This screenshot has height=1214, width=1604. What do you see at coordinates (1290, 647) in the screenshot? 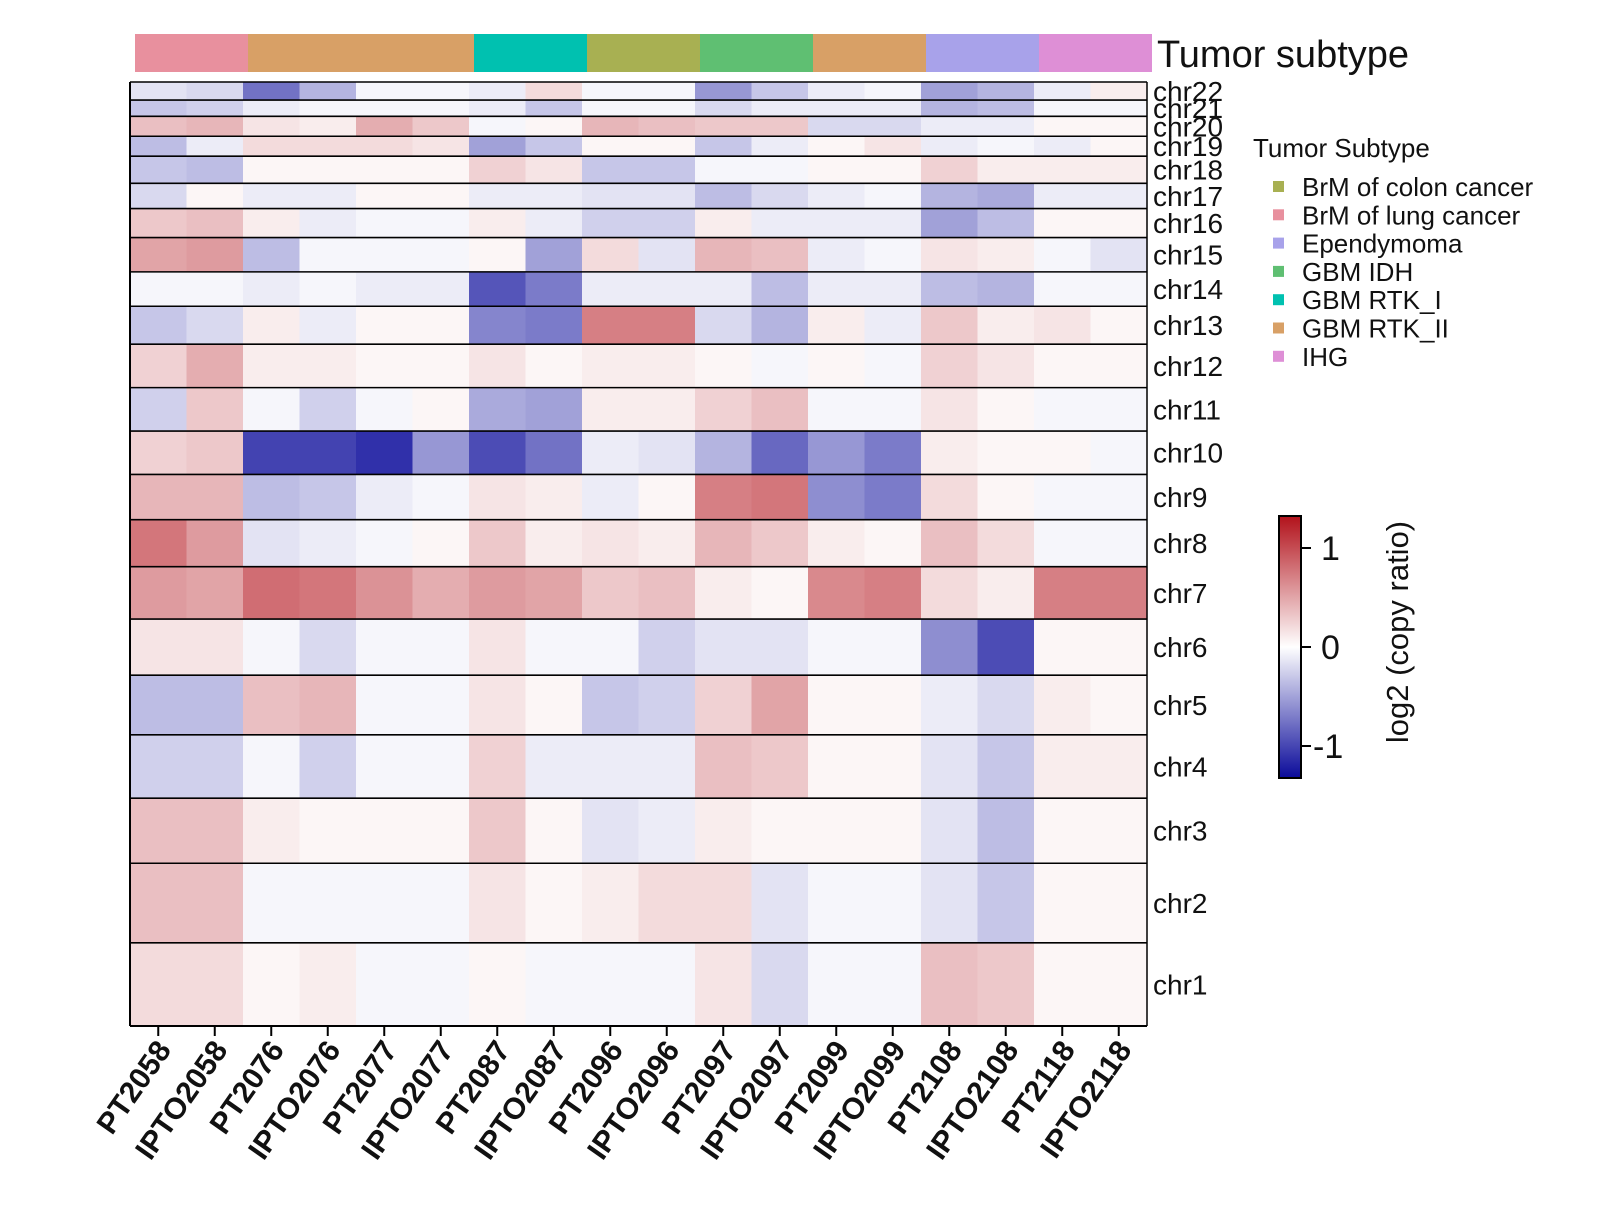
I see `colorbar-gradient` at bounding box center [1290, 647].